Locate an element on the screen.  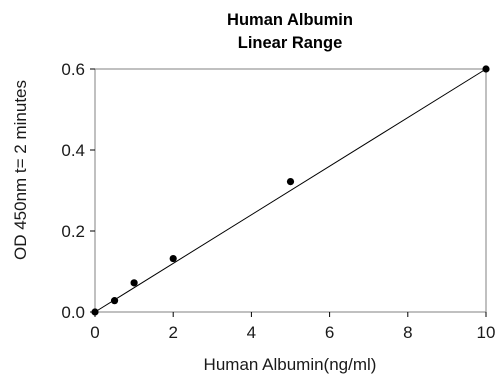
chart-title-line-1: Human Albumin is located at coordinates (290, 20).